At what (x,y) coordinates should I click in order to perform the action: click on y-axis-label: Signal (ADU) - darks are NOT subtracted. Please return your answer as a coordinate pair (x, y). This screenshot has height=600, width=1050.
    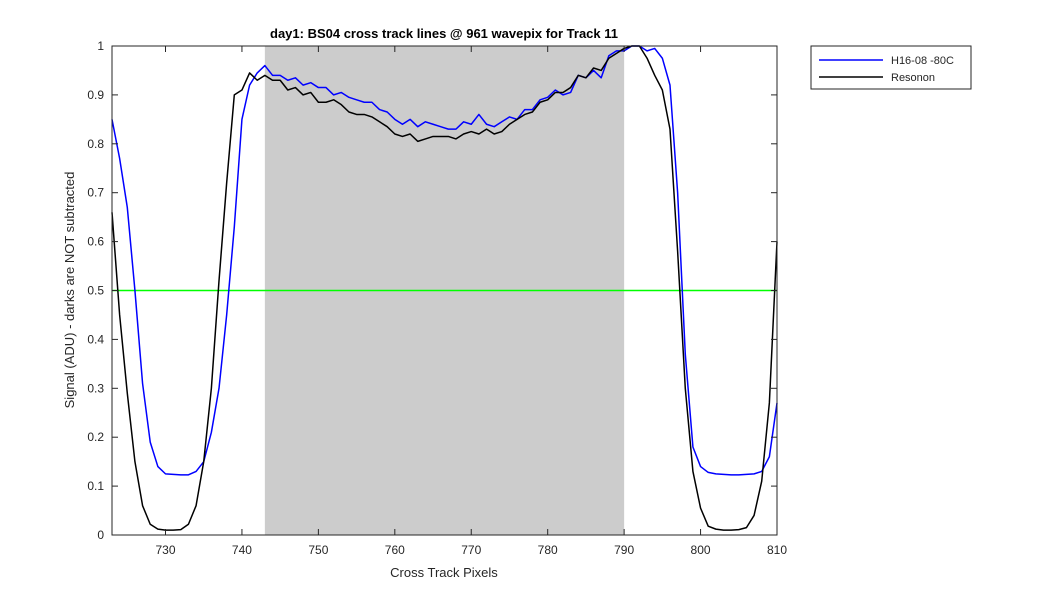
    Looking at the image, I should click on (69, 290).